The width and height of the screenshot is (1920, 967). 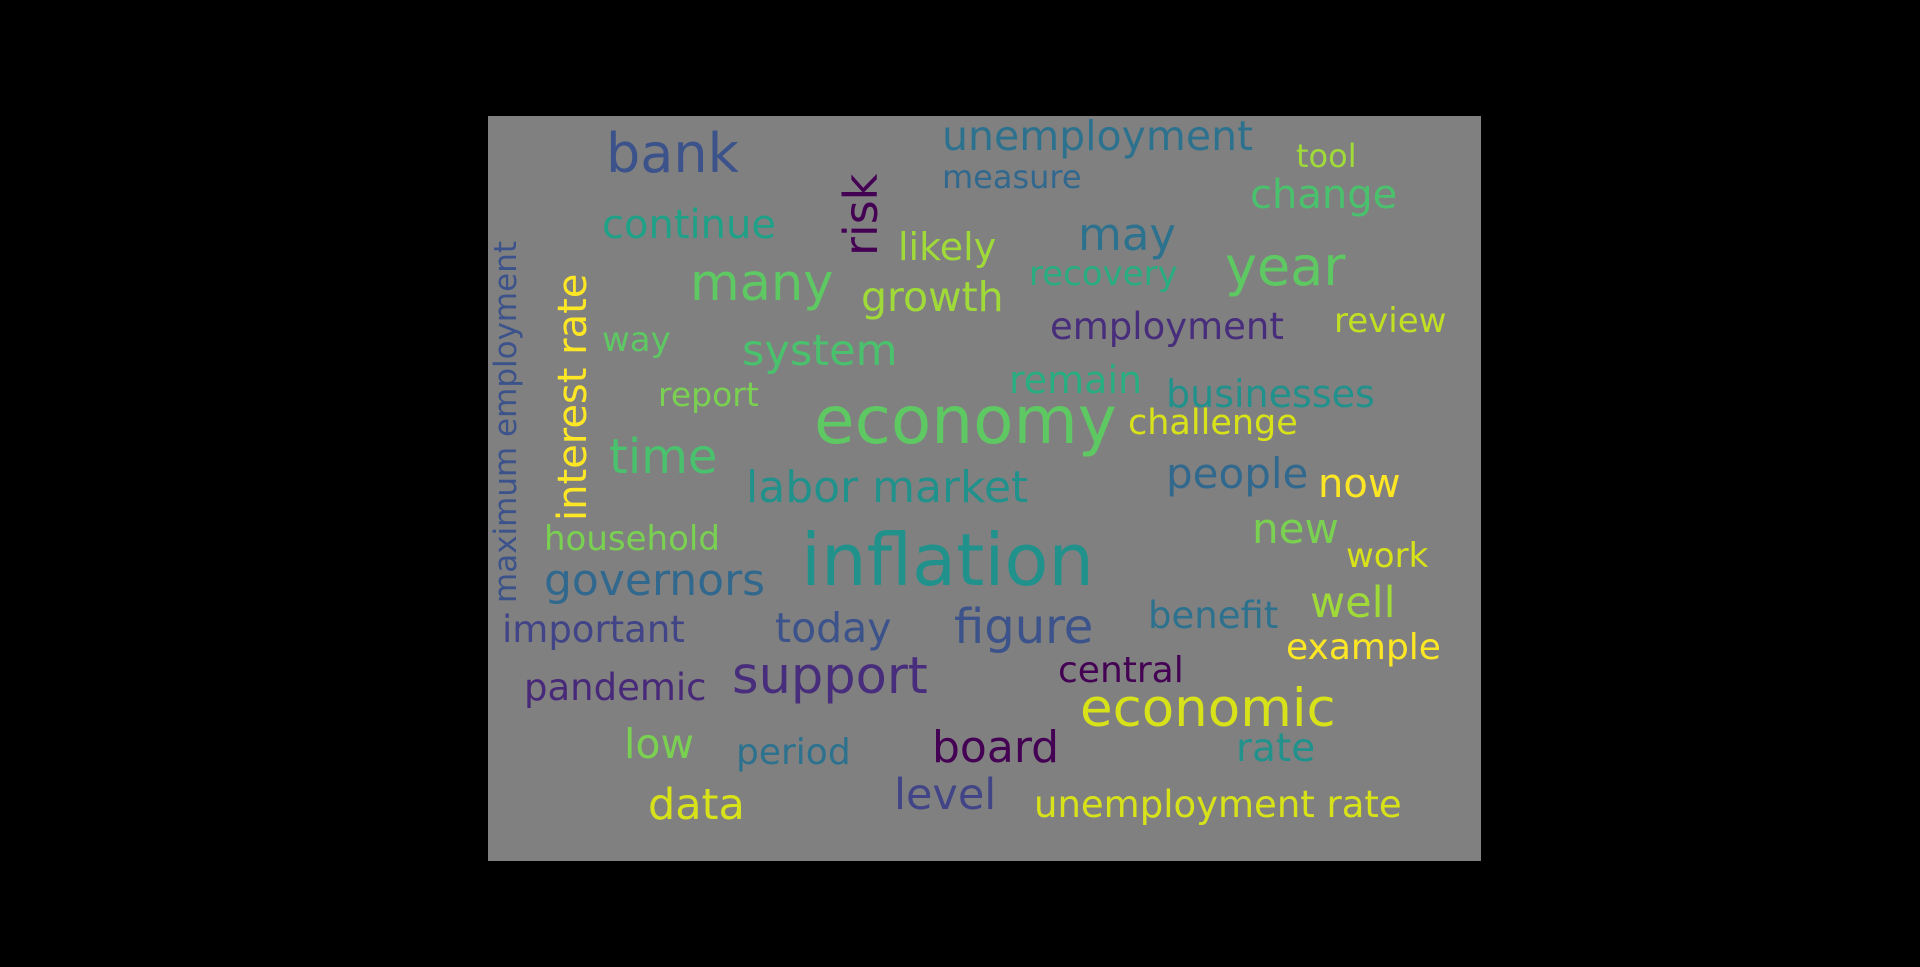 What do you see at coordinates (1295, 528) in the screenshot?
I see `word-new: new` at bounding box center [1295, 528].